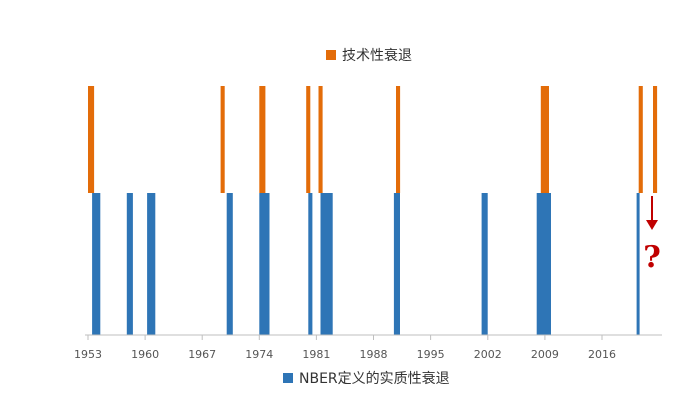 The height and width of the screenshot is (402, 699). Describe the element at coordinates (331, 55) in the screenshot. I see `legend-swatch-orange` at that location.